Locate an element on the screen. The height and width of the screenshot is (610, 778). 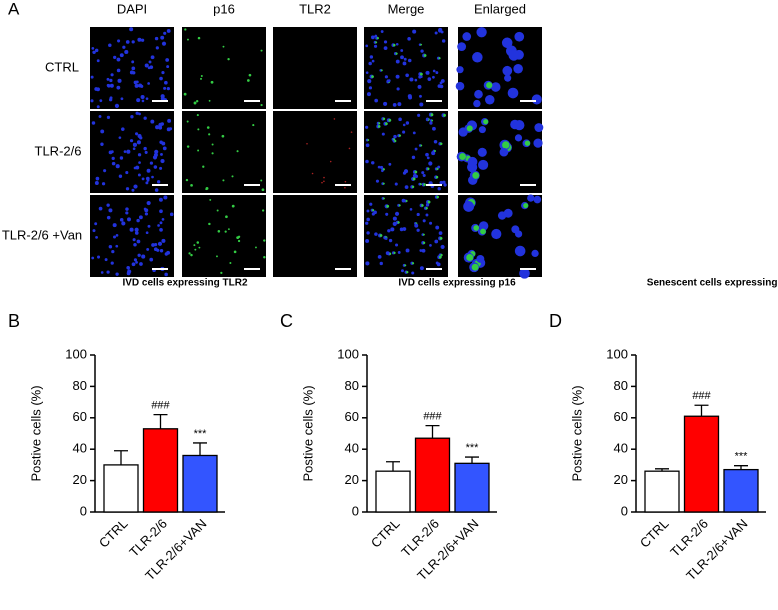
error-bar is located at coordinates (472, 460).